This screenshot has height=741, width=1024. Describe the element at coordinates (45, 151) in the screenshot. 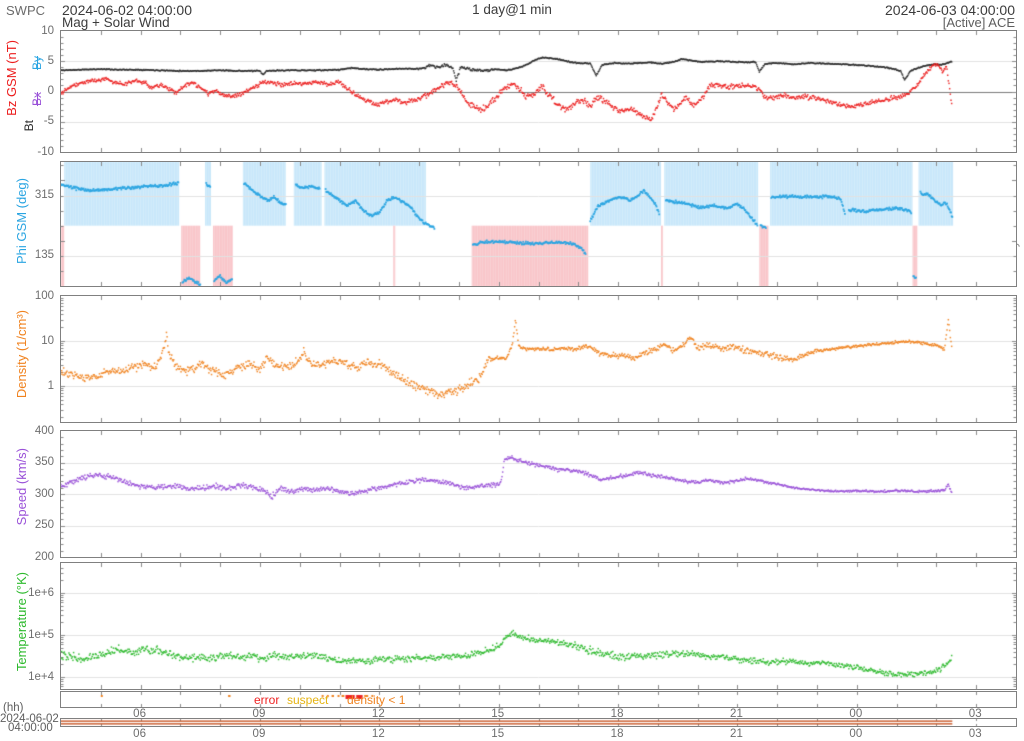

I see `y-tick-label: -10` at that location.